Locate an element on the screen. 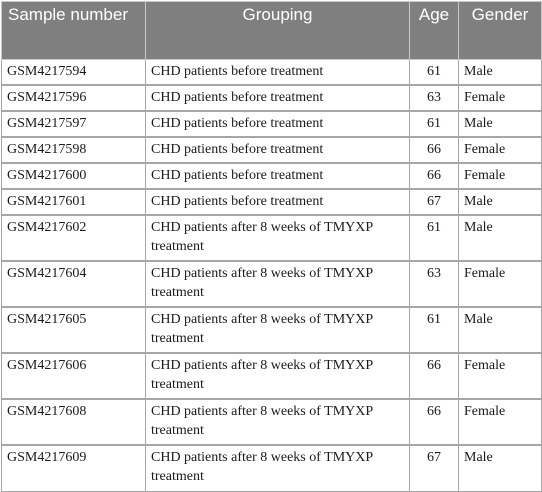  cell-sample-number: GSM4217606 is located at coordinates (73, 376).